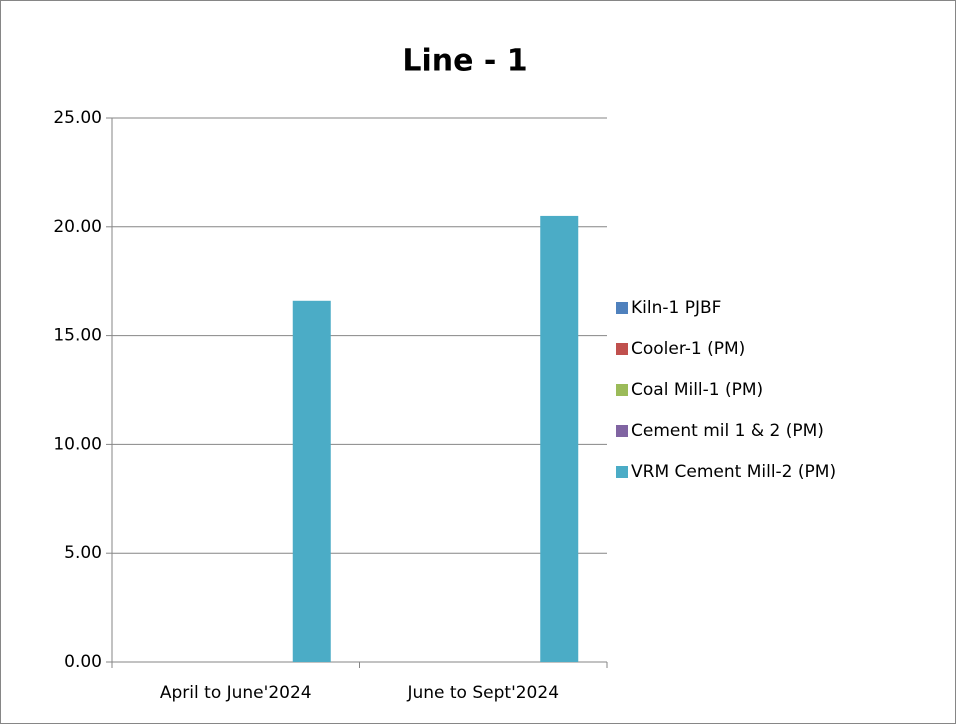 This screenshot has width=958, height=725. Describe the element at coordinates (464, 61) in the screenshot. I see `chart-title: Line - 1` at that location.